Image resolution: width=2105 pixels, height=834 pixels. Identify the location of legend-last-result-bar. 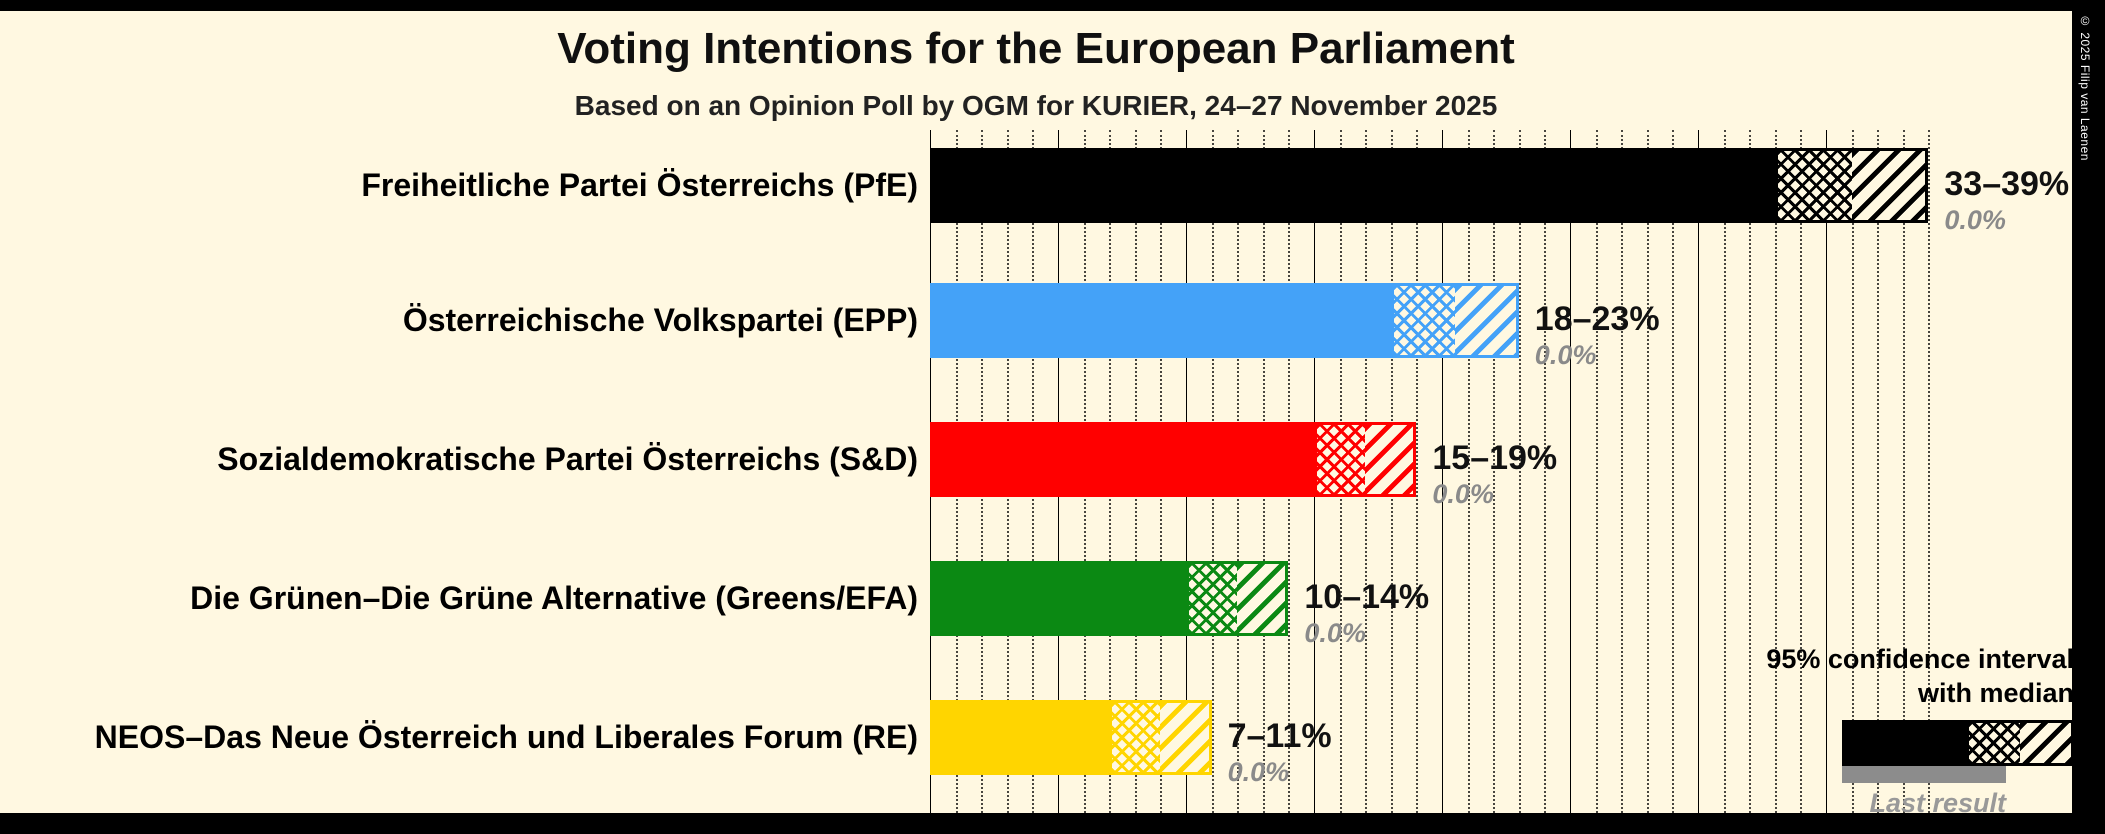
(1924, 774).